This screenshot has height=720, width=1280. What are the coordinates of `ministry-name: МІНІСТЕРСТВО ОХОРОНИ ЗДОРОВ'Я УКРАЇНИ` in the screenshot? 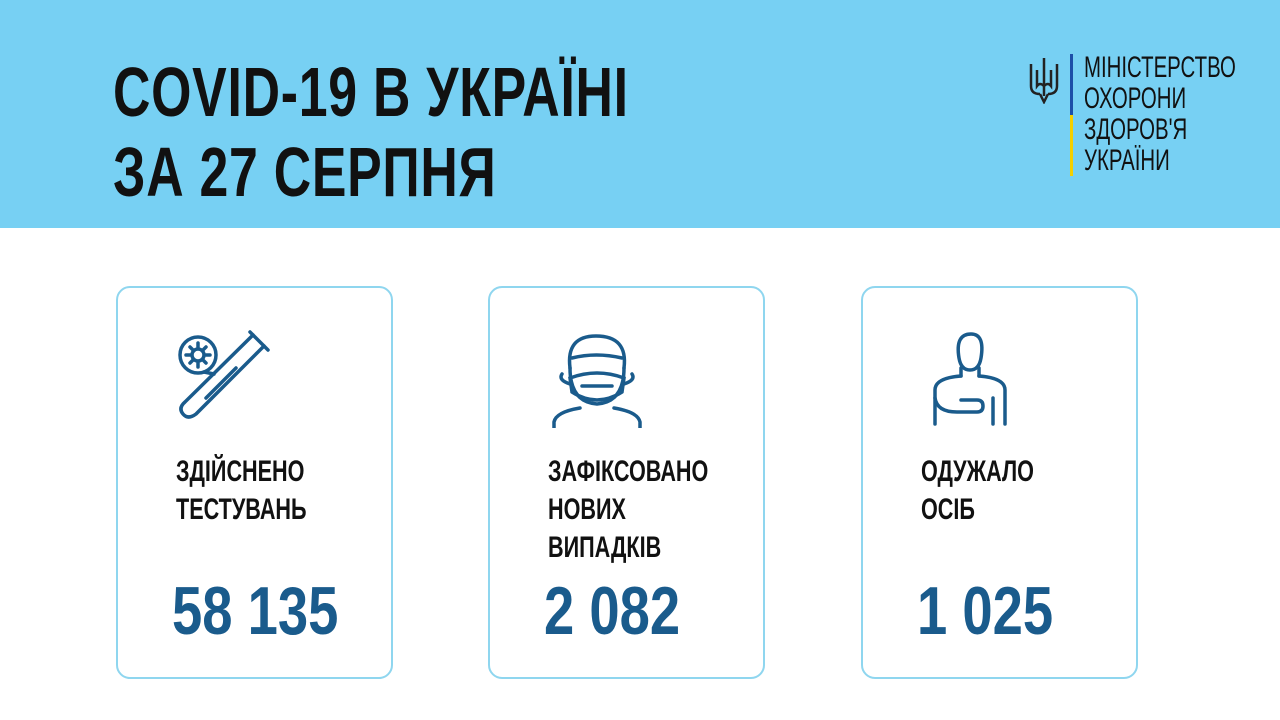 It's located at (1160, 114).